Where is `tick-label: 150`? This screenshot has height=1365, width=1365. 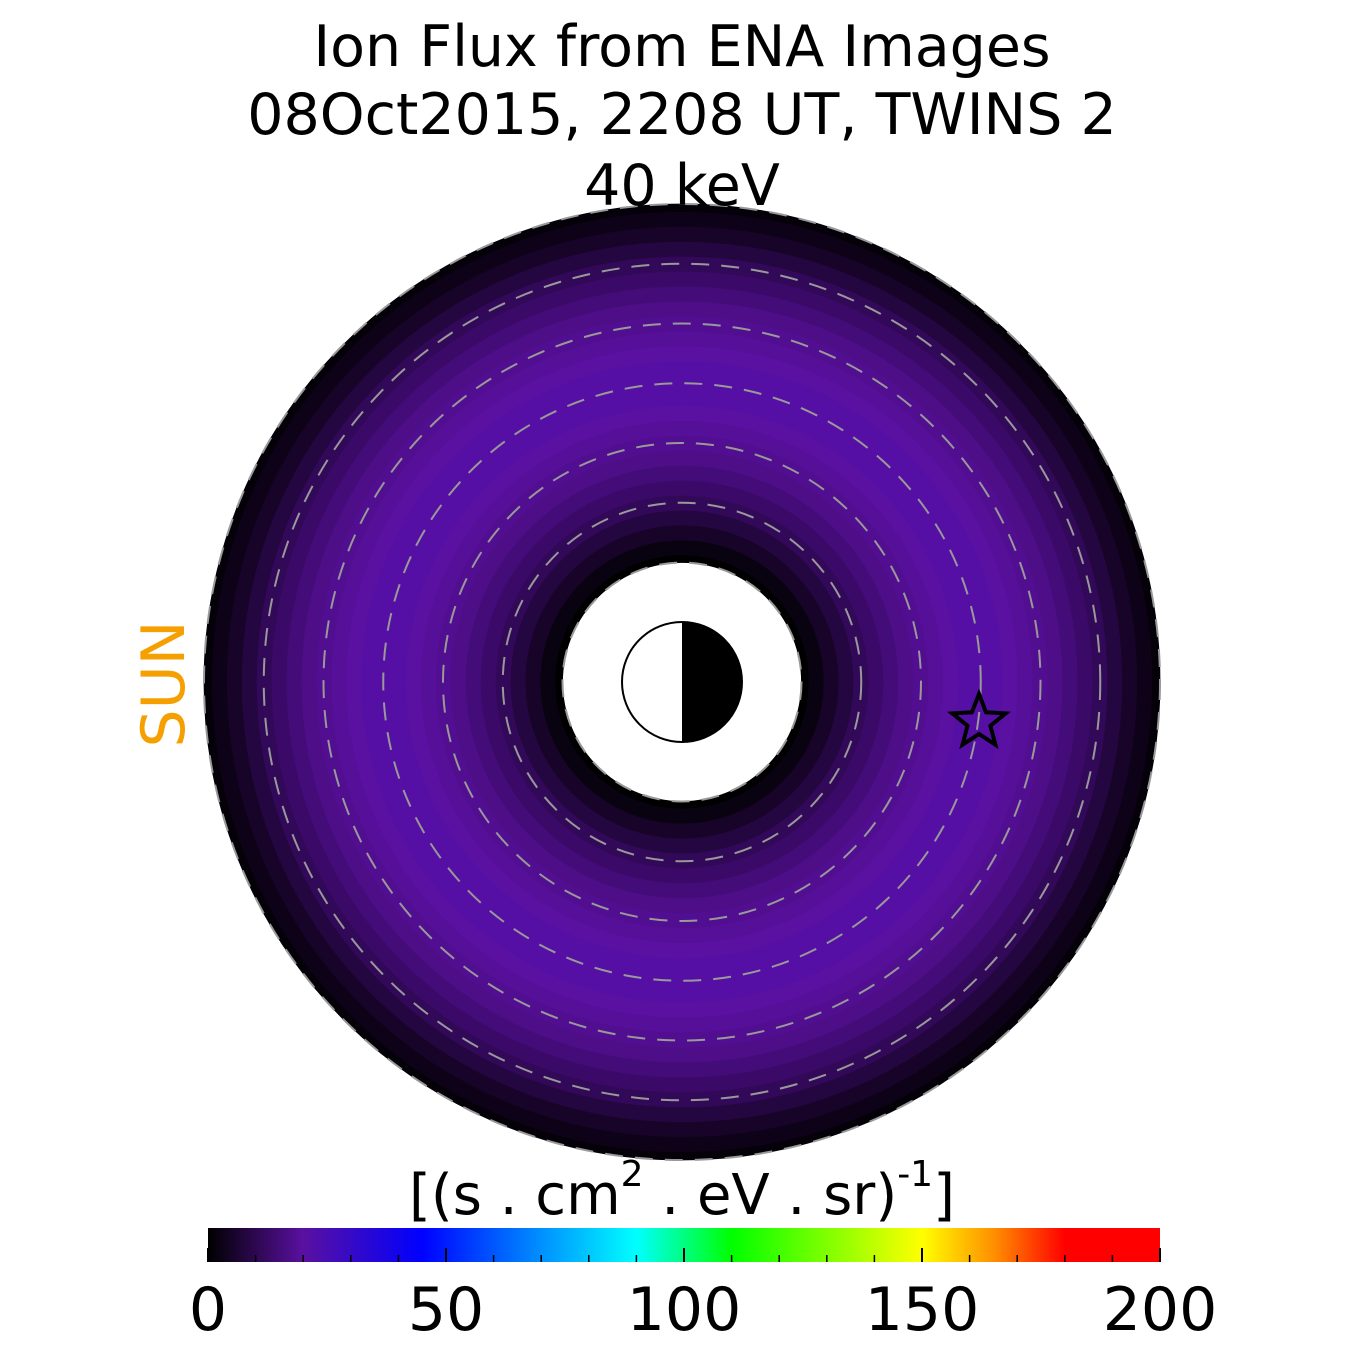 tick-label: 150 is located at coordinates (922, 1310).